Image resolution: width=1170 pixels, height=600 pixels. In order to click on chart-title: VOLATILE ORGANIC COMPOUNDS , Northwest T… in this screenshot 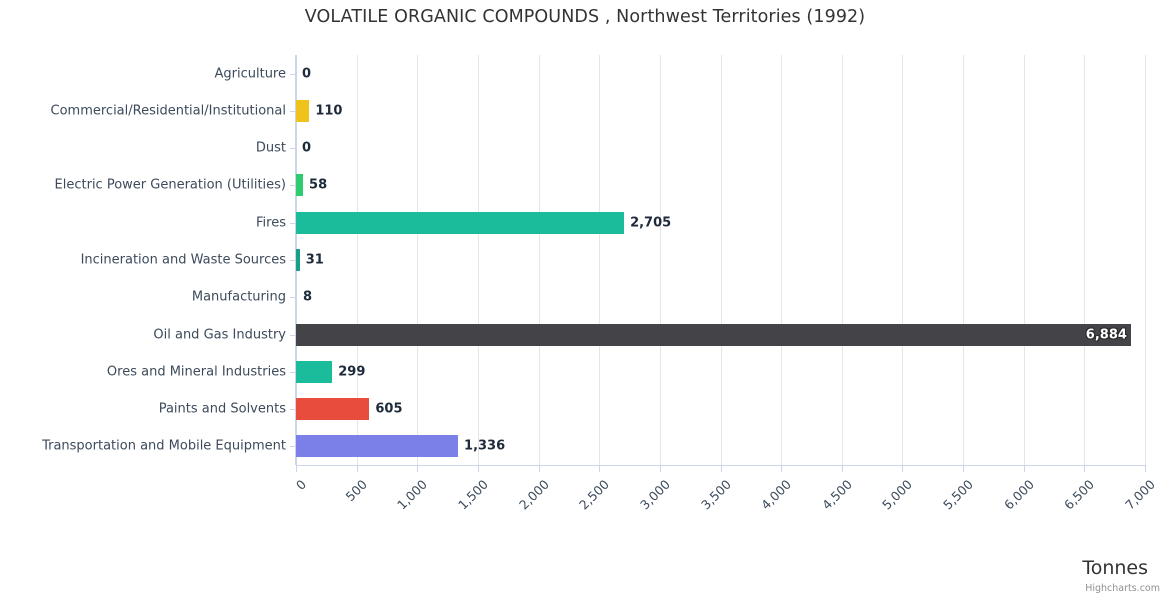, I will do `click(585, 17)`.